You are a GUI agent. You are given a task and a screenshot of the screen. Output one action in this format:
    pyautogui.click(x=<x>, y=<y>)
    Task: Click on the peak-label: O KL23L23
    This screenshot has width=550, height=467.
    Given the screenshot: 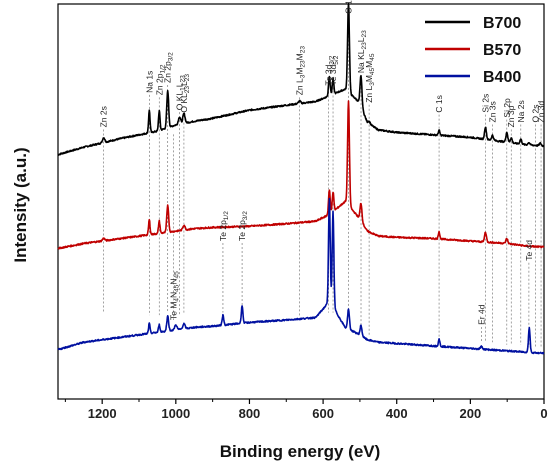 What is the action you would take?
    pyautogui.click(x=185, y=93)
    